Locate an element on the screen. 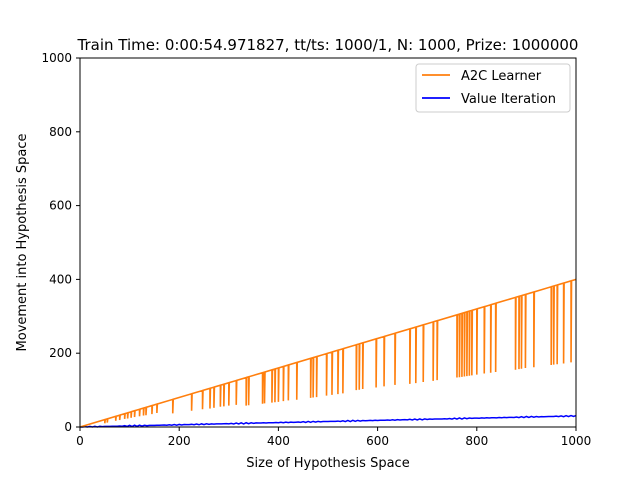  x-tick-label: 400 is located at coordinates (278, 441).